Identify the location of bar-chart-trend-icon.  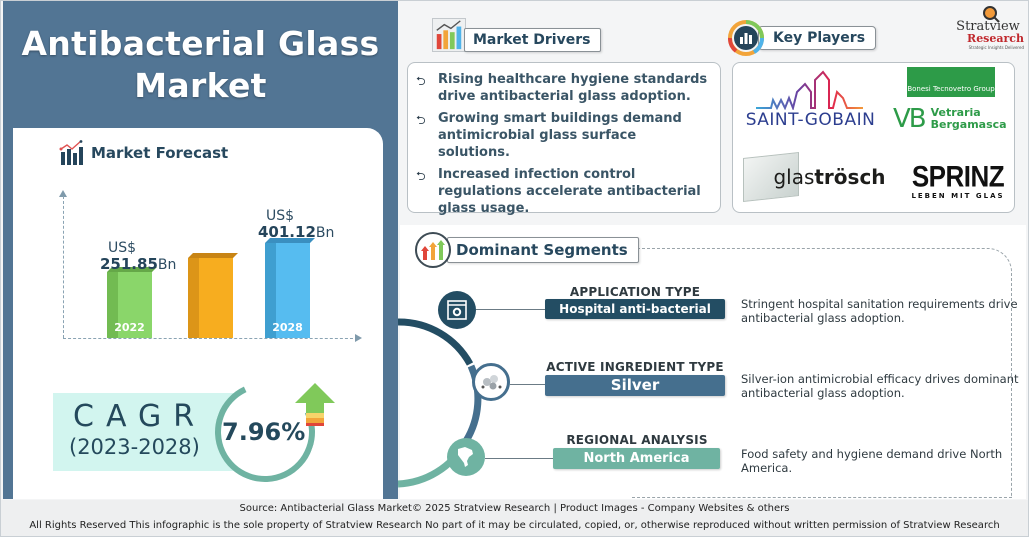
(71, 152).